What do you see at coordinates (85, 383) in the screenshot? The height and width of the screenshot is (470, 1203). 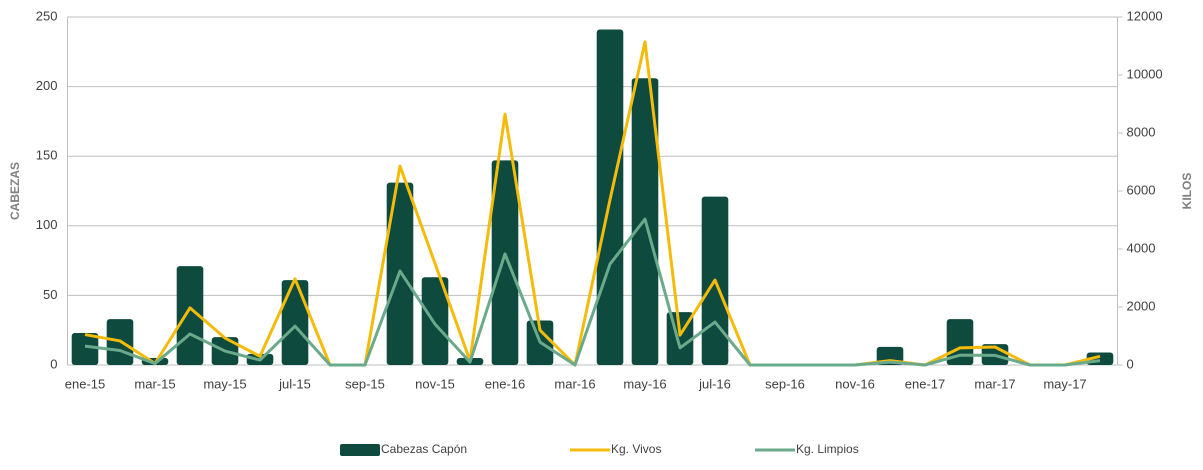 I see `x-tick-label: ene-15` at bounding box center [85, 383].